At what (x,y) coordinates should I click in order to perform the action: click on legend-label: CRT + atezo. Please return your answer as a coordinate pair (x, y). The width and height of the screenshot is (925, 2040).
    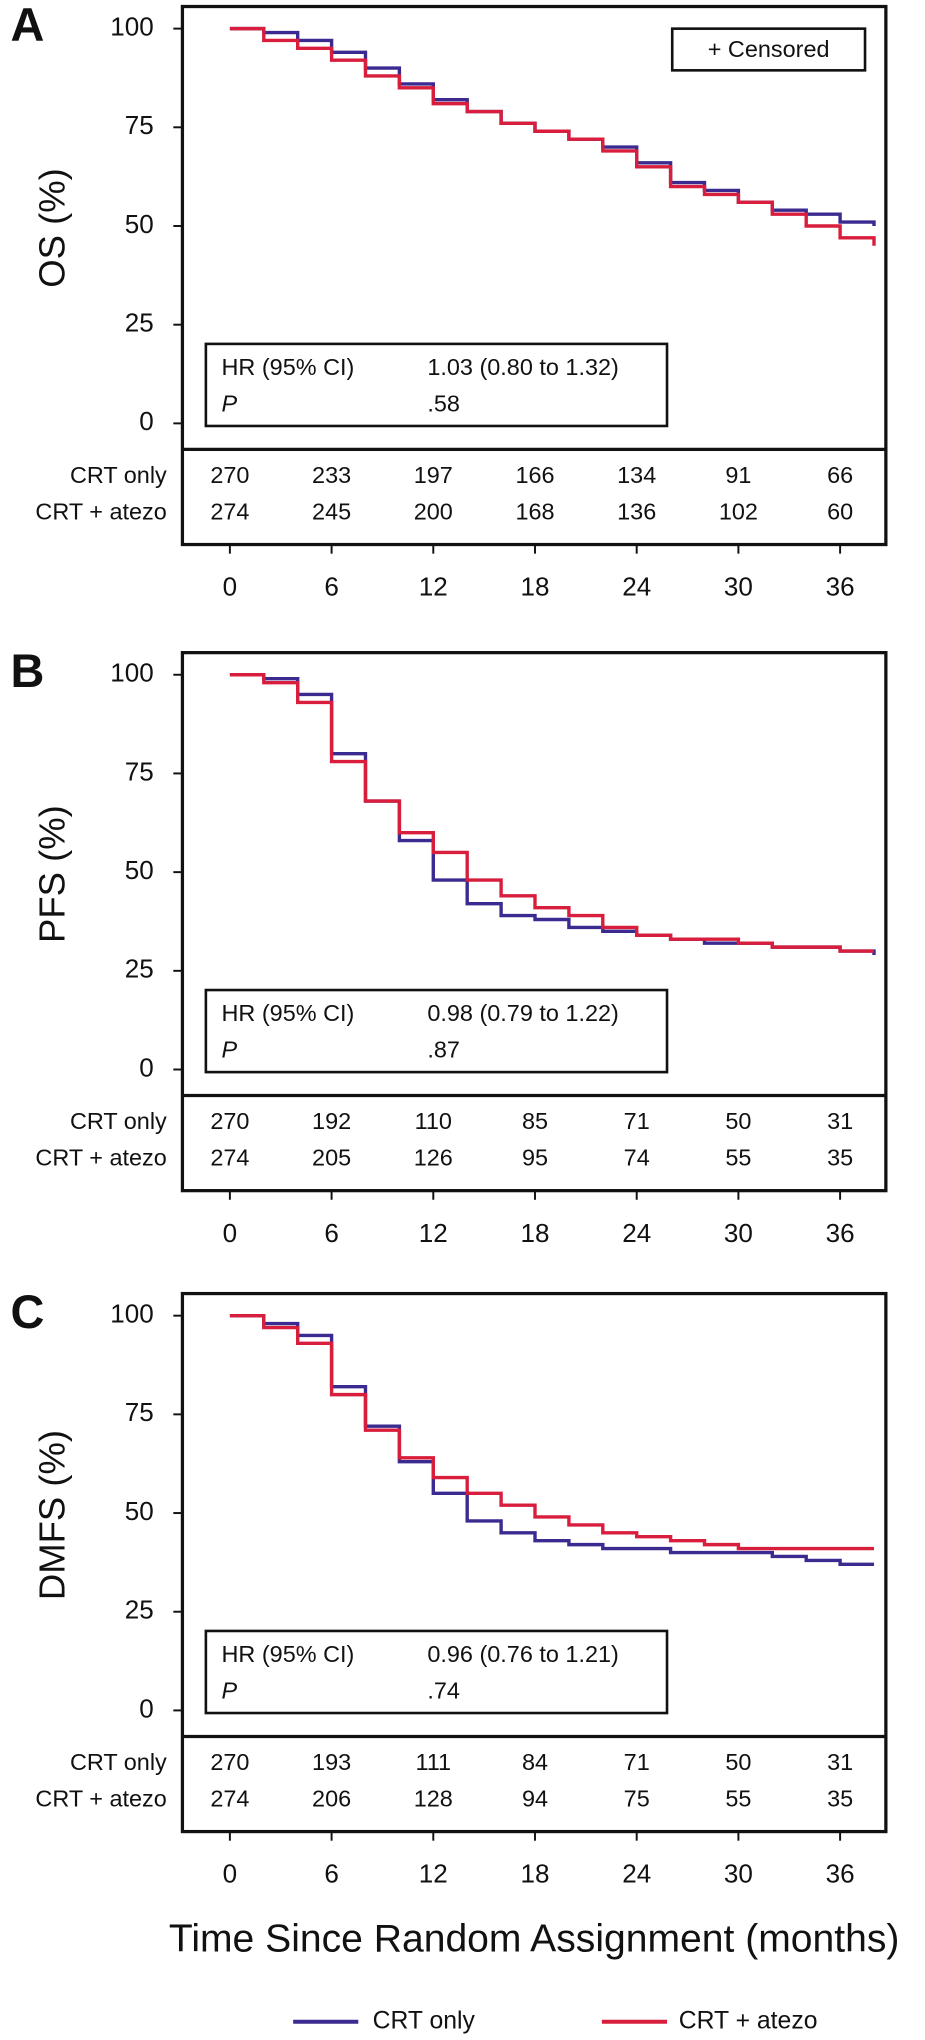
    Looking at the image, I should click on (748, 2020).